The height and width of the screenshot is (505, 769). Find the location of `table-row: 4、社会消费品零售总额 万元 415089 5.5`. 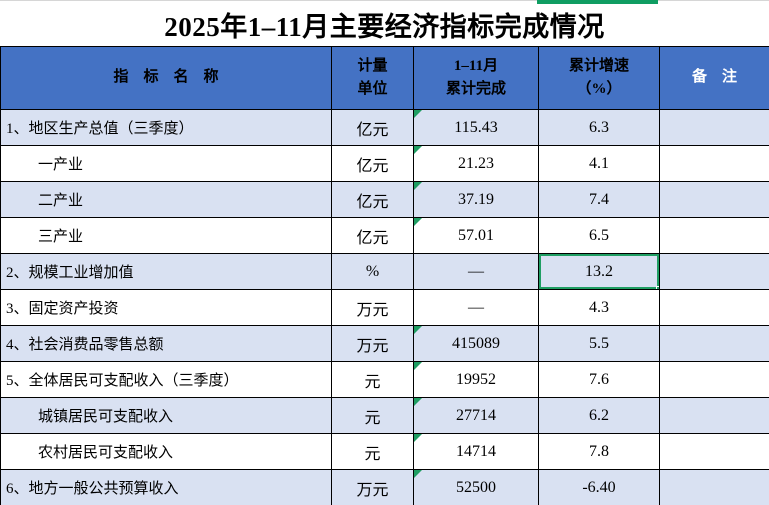

table-row: 4、社会消费品零售总额 万元 415089 5.5 is located at coordinates (384, 343).